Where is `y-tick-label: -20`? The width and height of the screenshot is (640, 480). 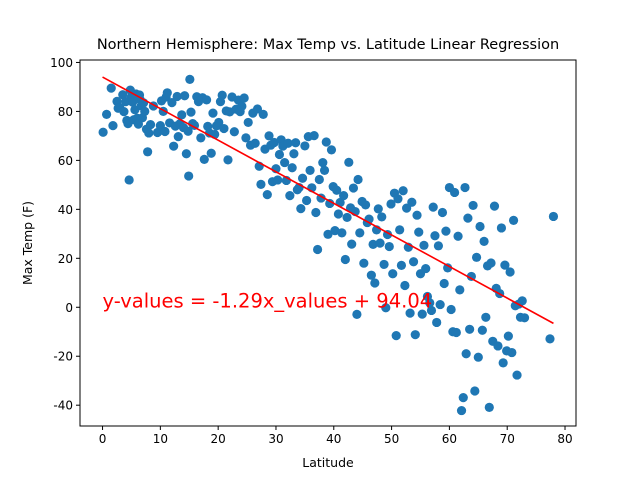
y-tick-label: -20 is located at coordinates (63, 357).